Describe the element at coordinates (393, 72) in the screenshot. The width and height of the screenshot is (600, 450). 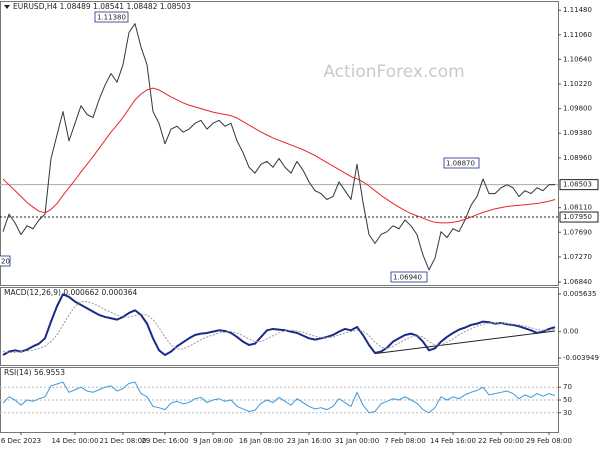
I see `watermark: ActionForex.com` at that location.